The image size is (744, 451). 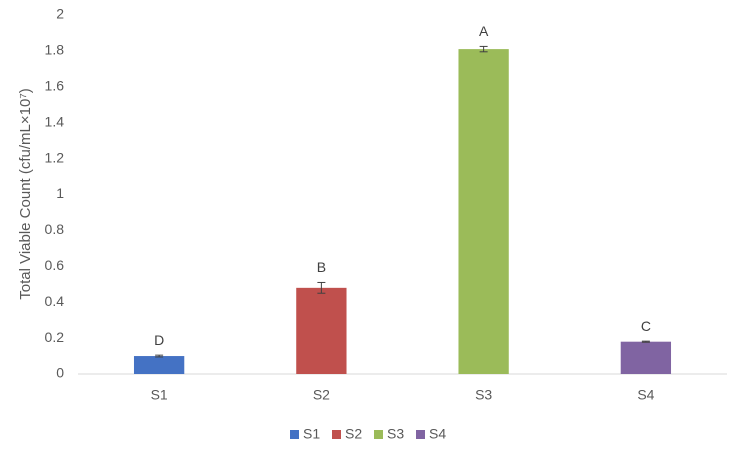 What do you see at coordinates (55, 157) in the screenshot?
I see `y-tick-label: 1.2` at bounding box center [55, 157].